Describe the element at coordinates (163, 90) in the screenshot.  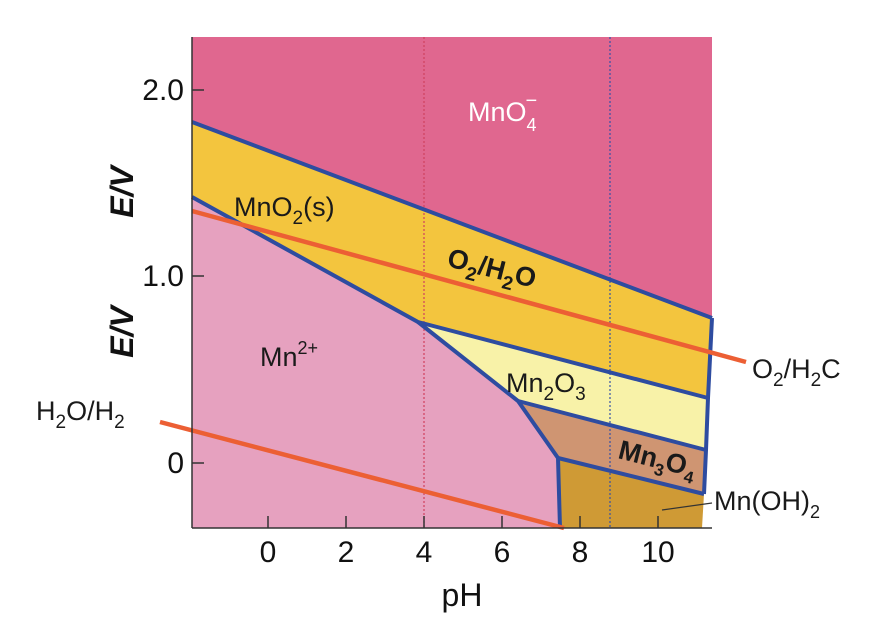
I see `y-tick-label: 2.0` at that location.